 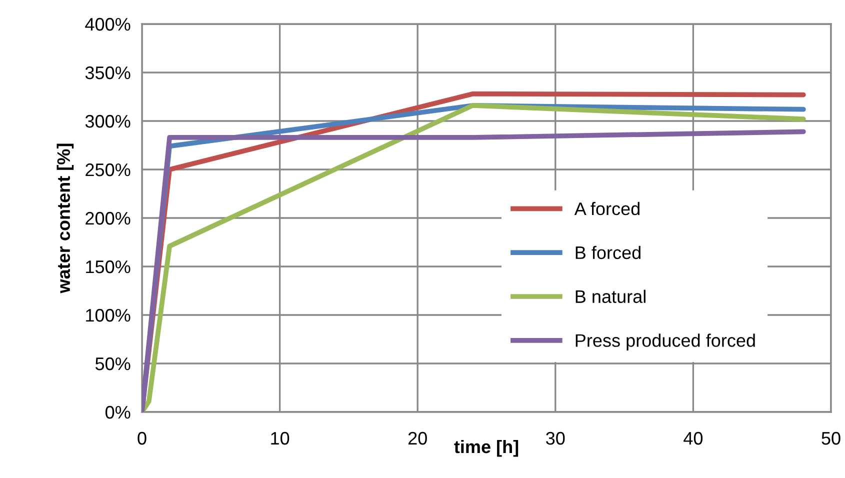 I want to click on y-tick-label: 400%, so click(x=107, y=24).